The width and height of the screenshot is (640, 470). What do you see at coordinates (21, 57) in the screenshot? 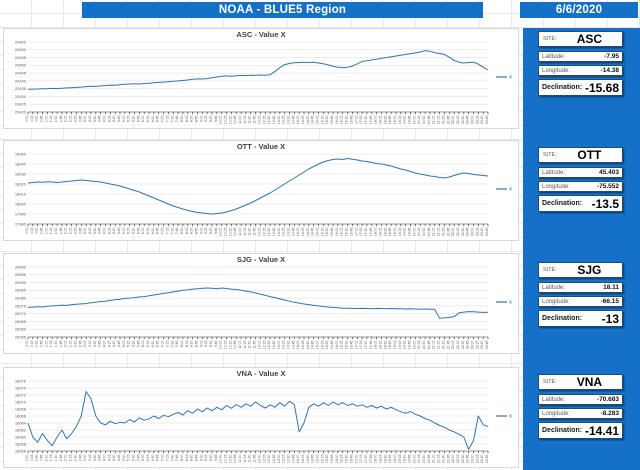
I see `svg-text: 20455` at bounding box center [21, 57].